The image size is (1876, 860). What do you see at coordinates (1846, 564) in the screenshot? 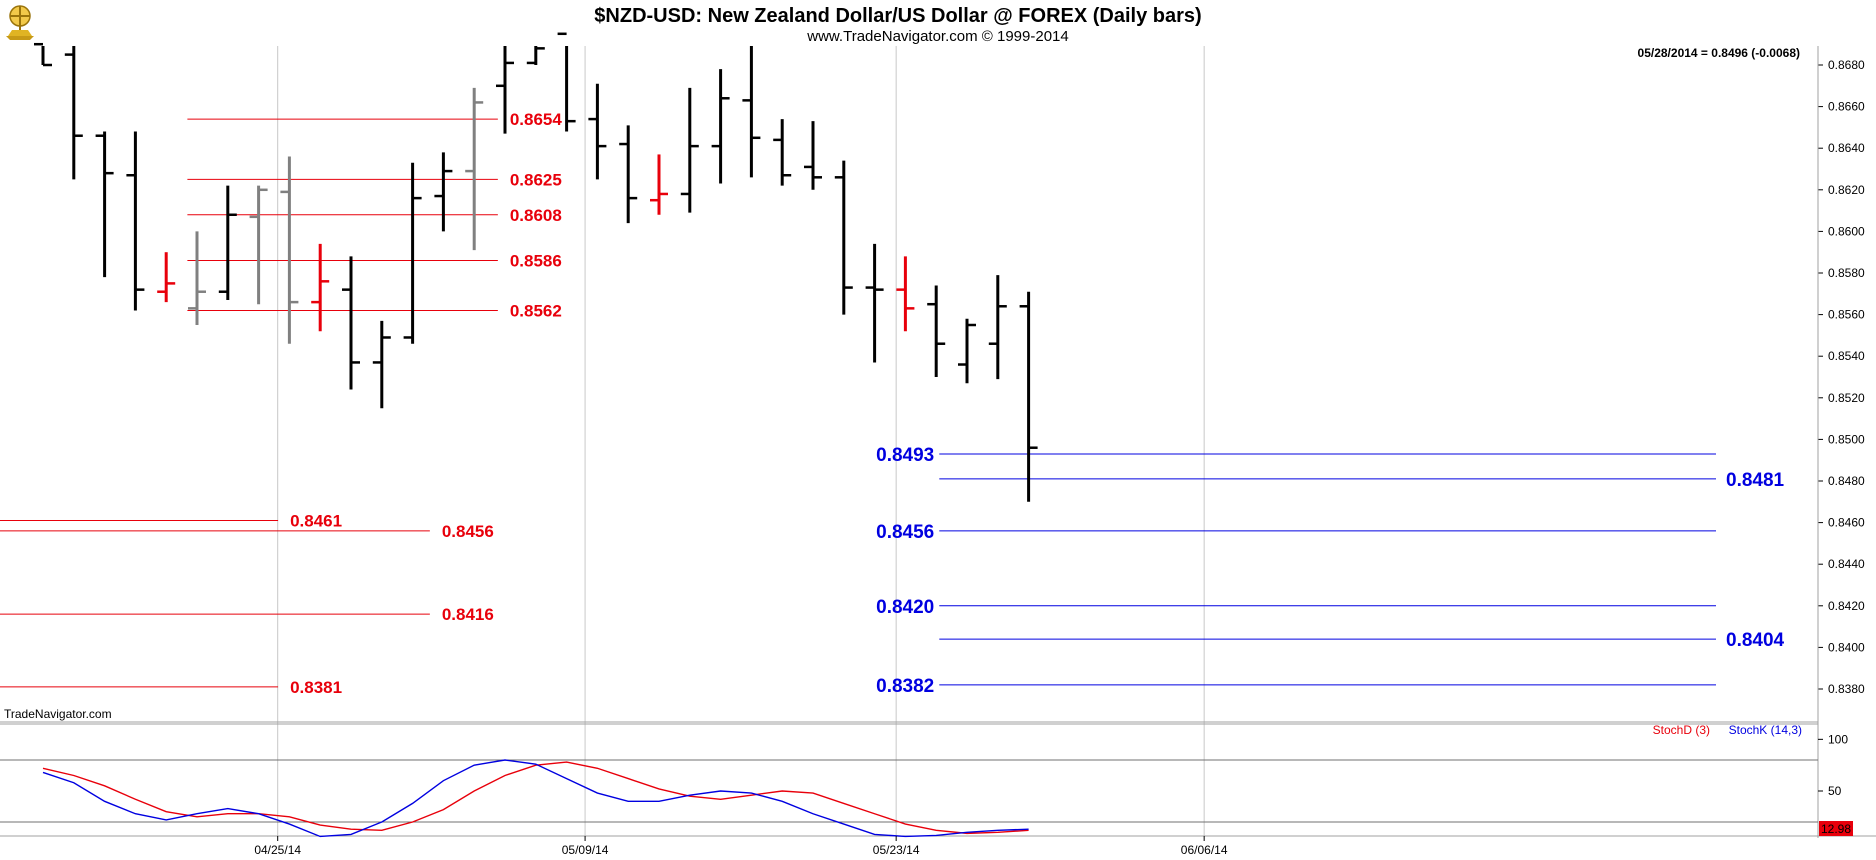
I see `price-tick-label-3: 0.8440` at bounding box center [1846, 564].